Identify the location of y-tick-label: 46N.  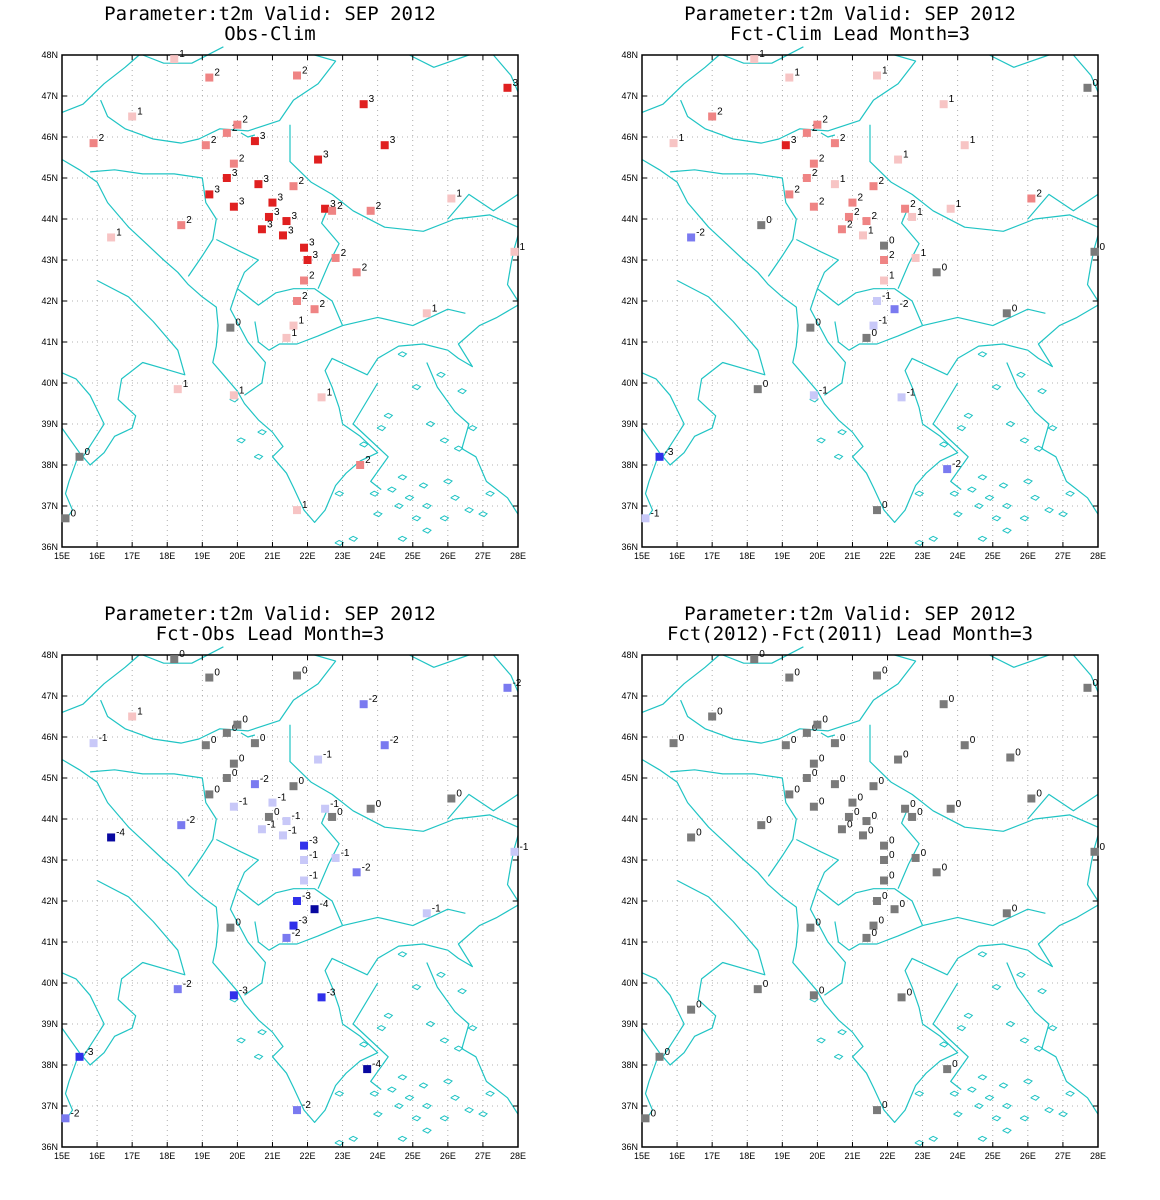
(49, 737).